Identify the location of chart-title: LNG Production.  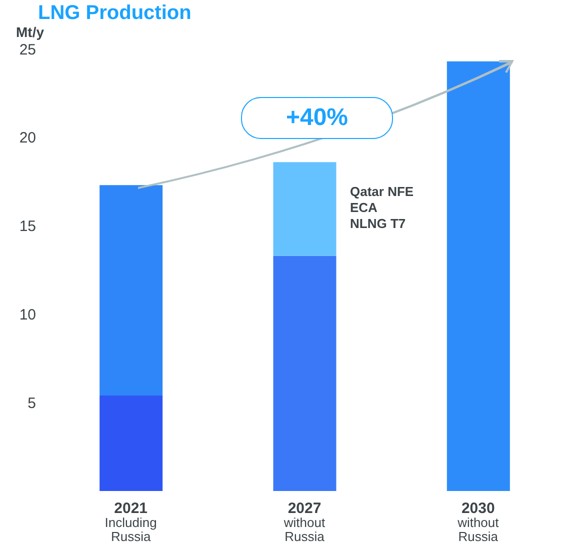
(115, 13).